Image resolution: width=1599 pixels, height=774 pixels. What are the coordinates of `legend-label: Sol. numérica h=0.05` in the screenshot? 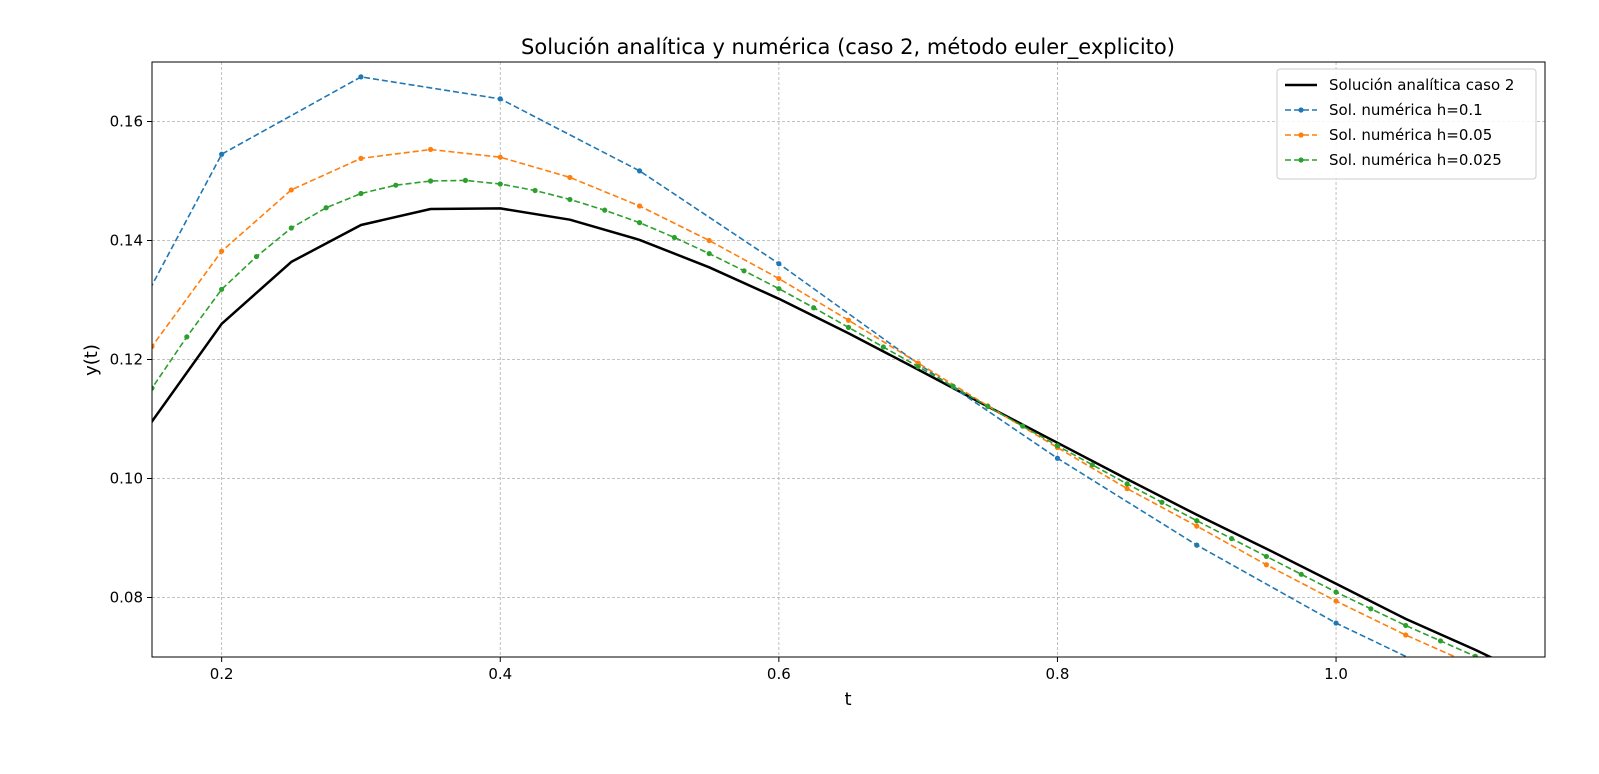 It's located at (1410, 135).